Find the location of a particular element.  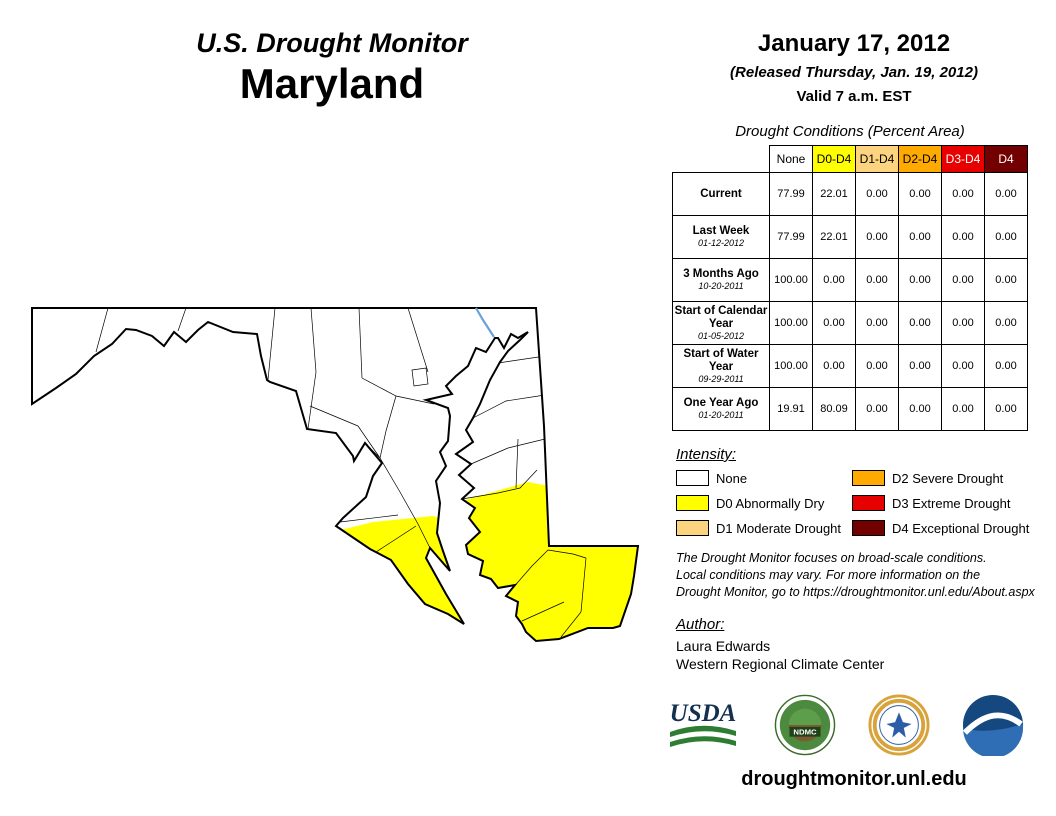

table-row-current: Current 77.99 22.01 0.00 0.00 0.00 0.00 is located at coordinates (850, 194).